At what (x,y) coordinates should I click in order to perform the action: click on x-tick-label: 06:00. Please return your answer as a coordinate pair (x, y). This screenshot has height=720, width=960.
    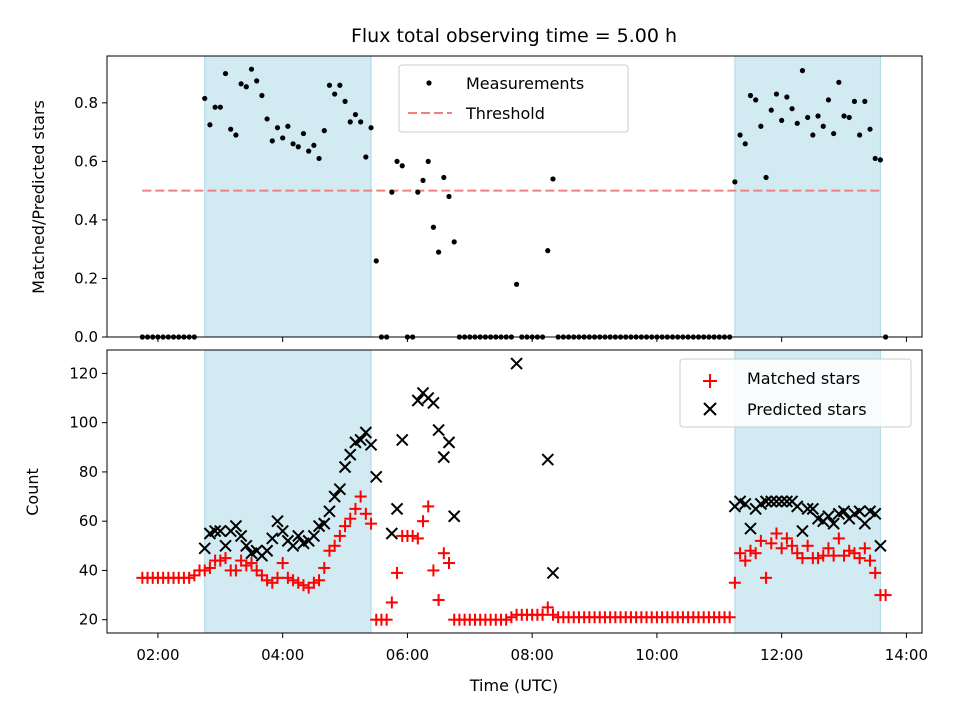
    Looking at the image, I should click on (407, 655).